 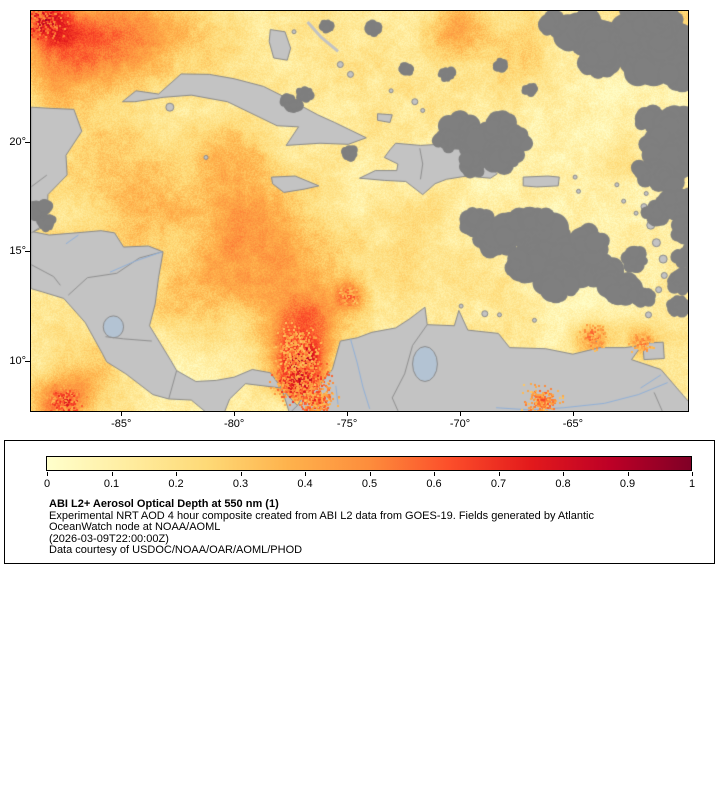 I want to click on colorbar, so click(x=369, y=463).